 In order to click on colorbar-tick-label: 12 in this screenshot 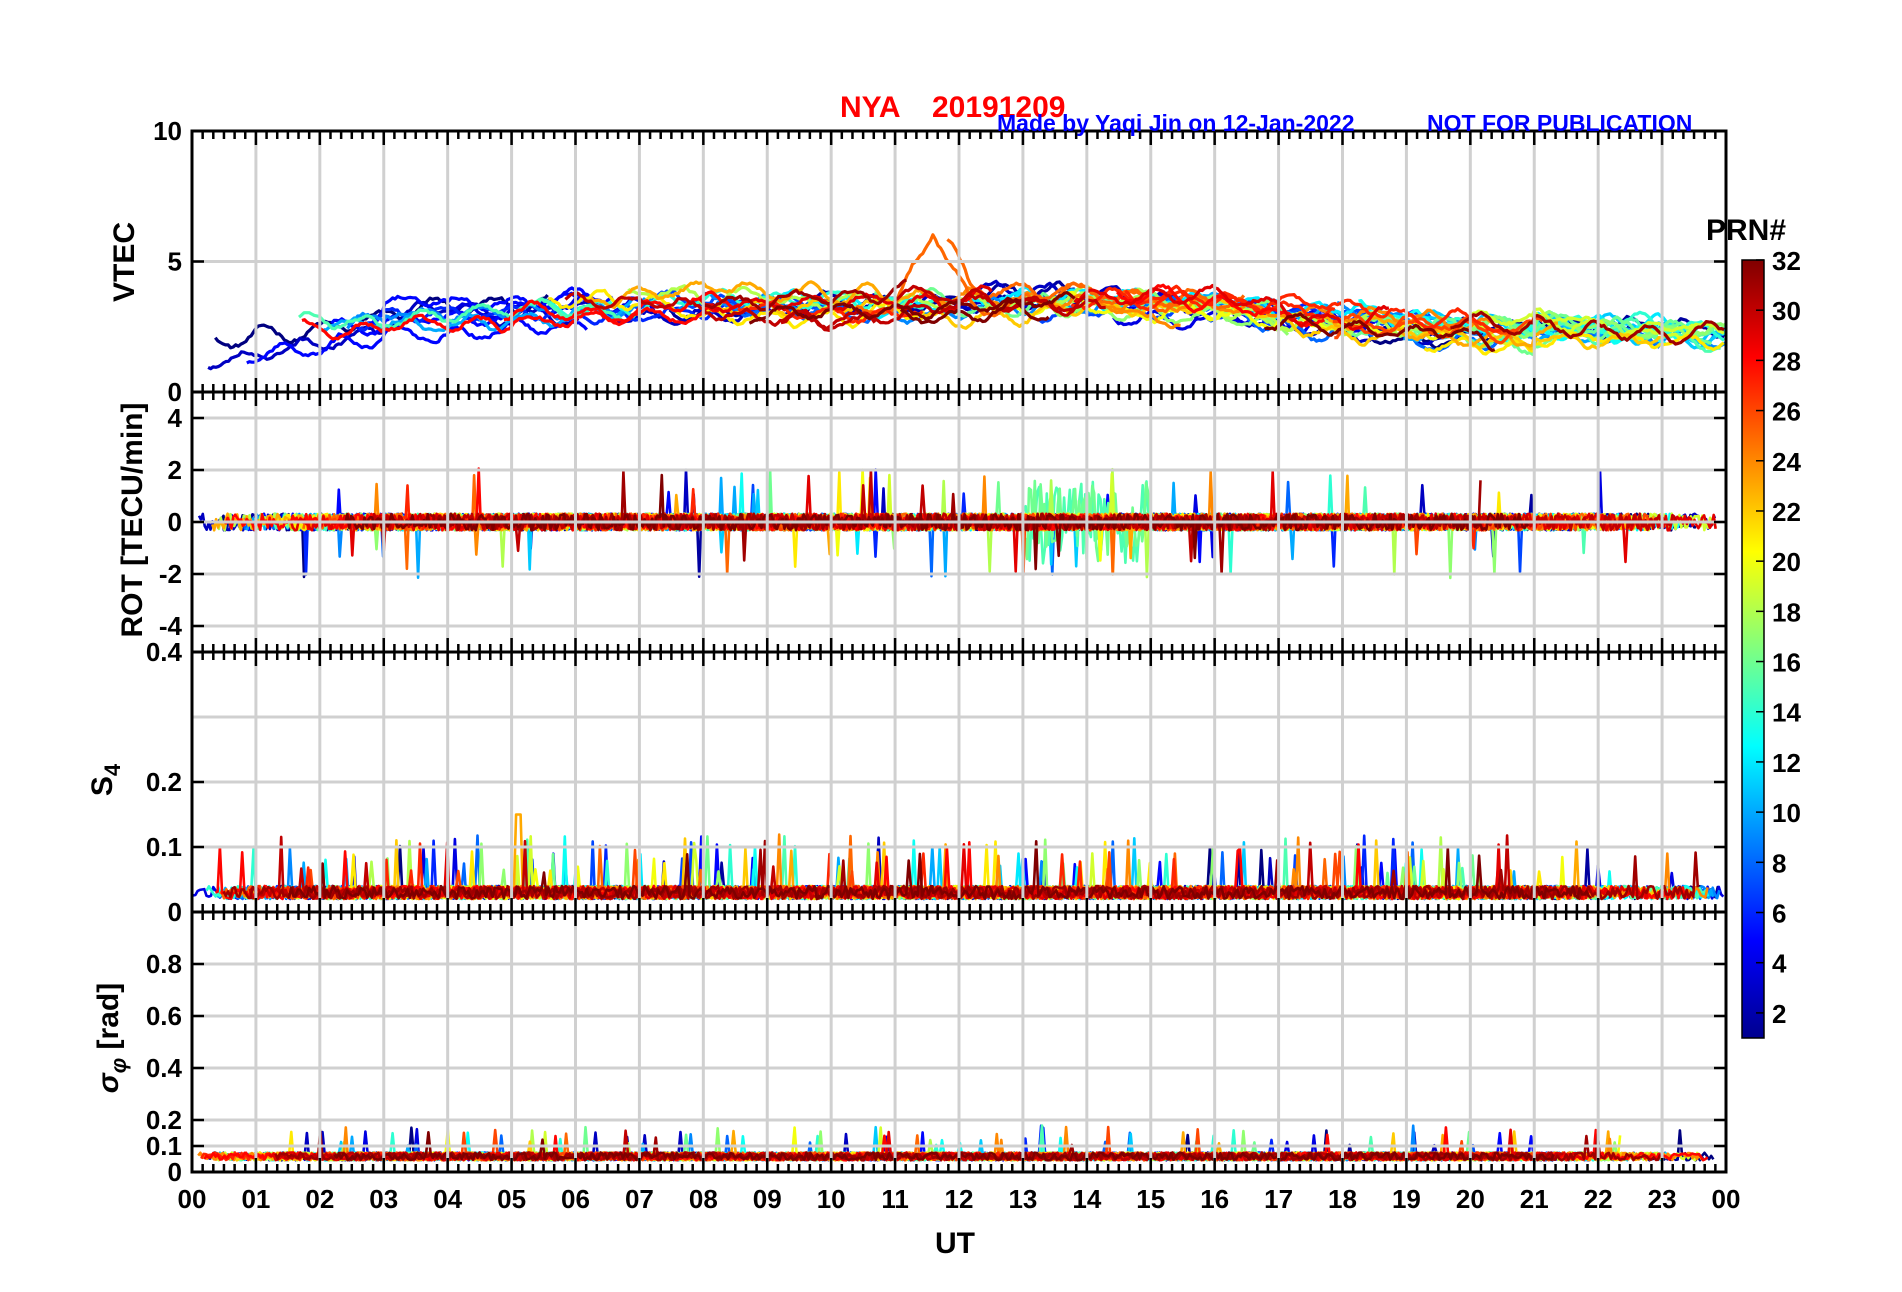, I will do `click(1786, 763)`.